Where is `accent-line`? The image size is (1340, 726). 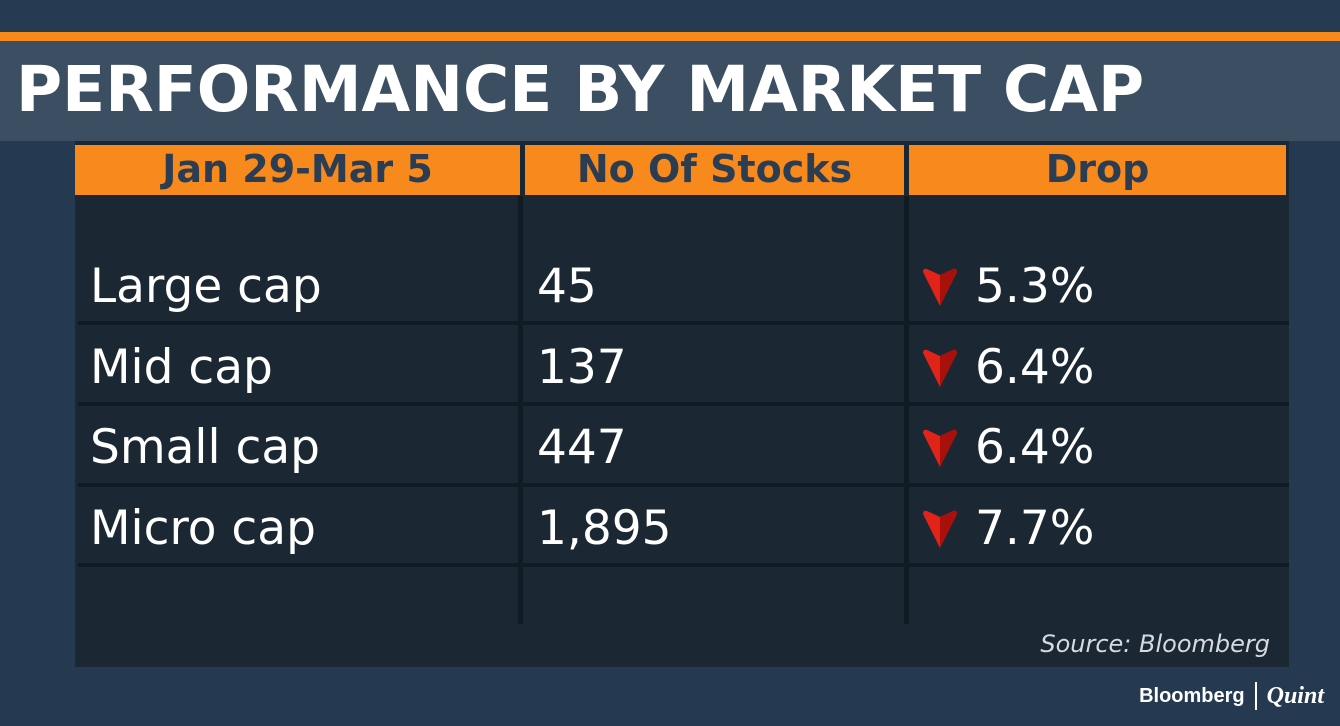 accent-line is located at coordinates (670, 36).